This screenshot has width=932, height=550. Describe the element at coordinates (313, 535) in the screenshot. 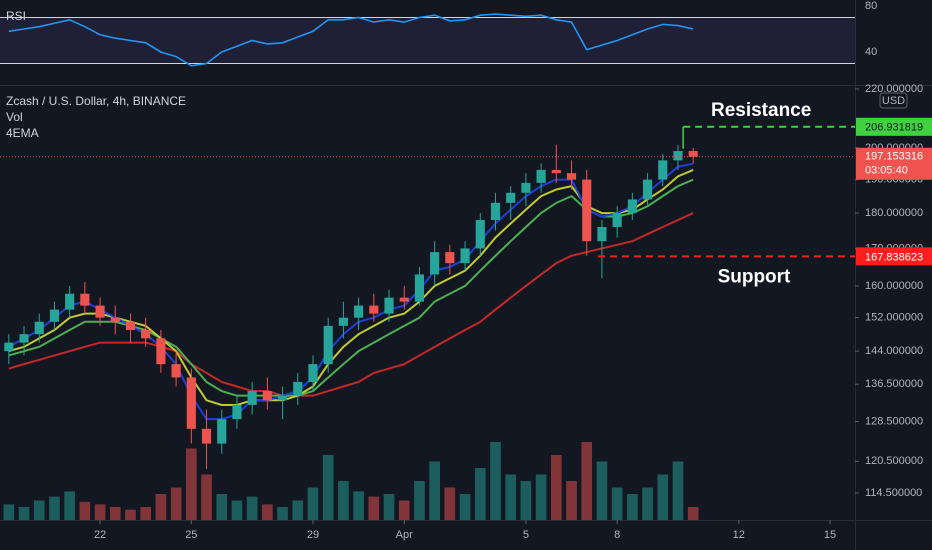

I see `x-tick-label: 29` at that location.